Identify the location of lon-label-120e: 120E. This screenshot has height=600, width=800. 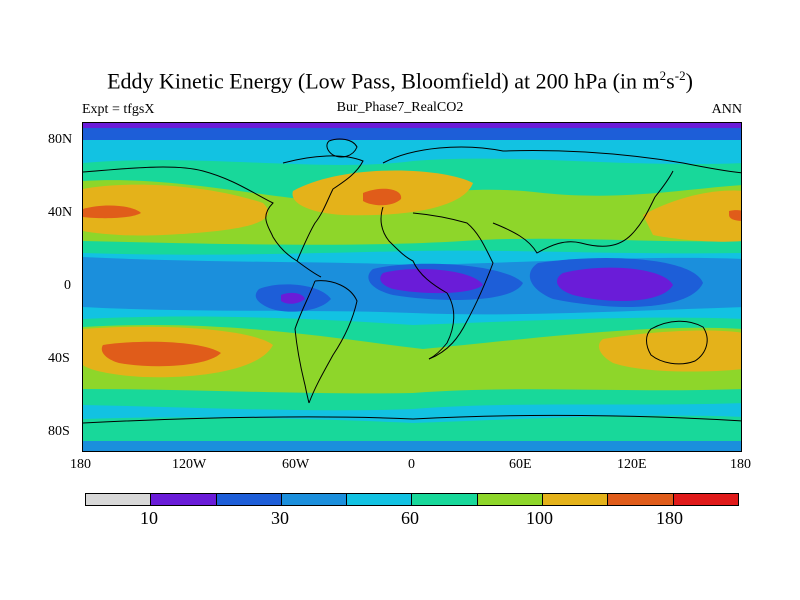
(632, 464).